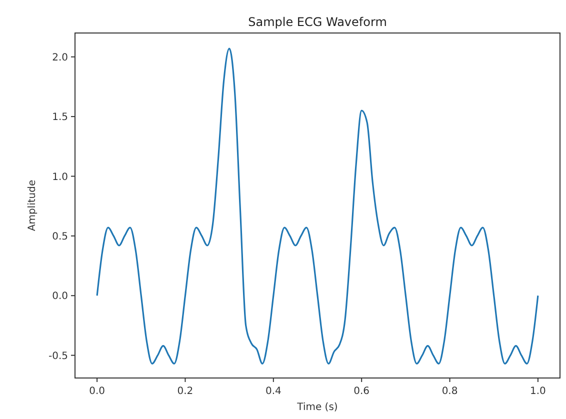 This screenshot has height=419, width=566. I want to click on y-tick-label: 0.5, so click(60, 236).